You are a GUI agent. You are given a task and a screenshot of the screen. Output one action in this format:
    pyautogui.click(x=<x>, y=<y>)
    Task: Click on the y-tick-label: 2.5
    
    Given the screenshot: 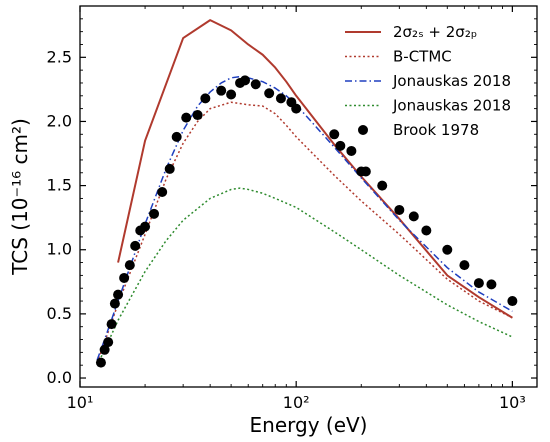 What is the action you would take?
    pyautogui.click(x=59, y=56)
    